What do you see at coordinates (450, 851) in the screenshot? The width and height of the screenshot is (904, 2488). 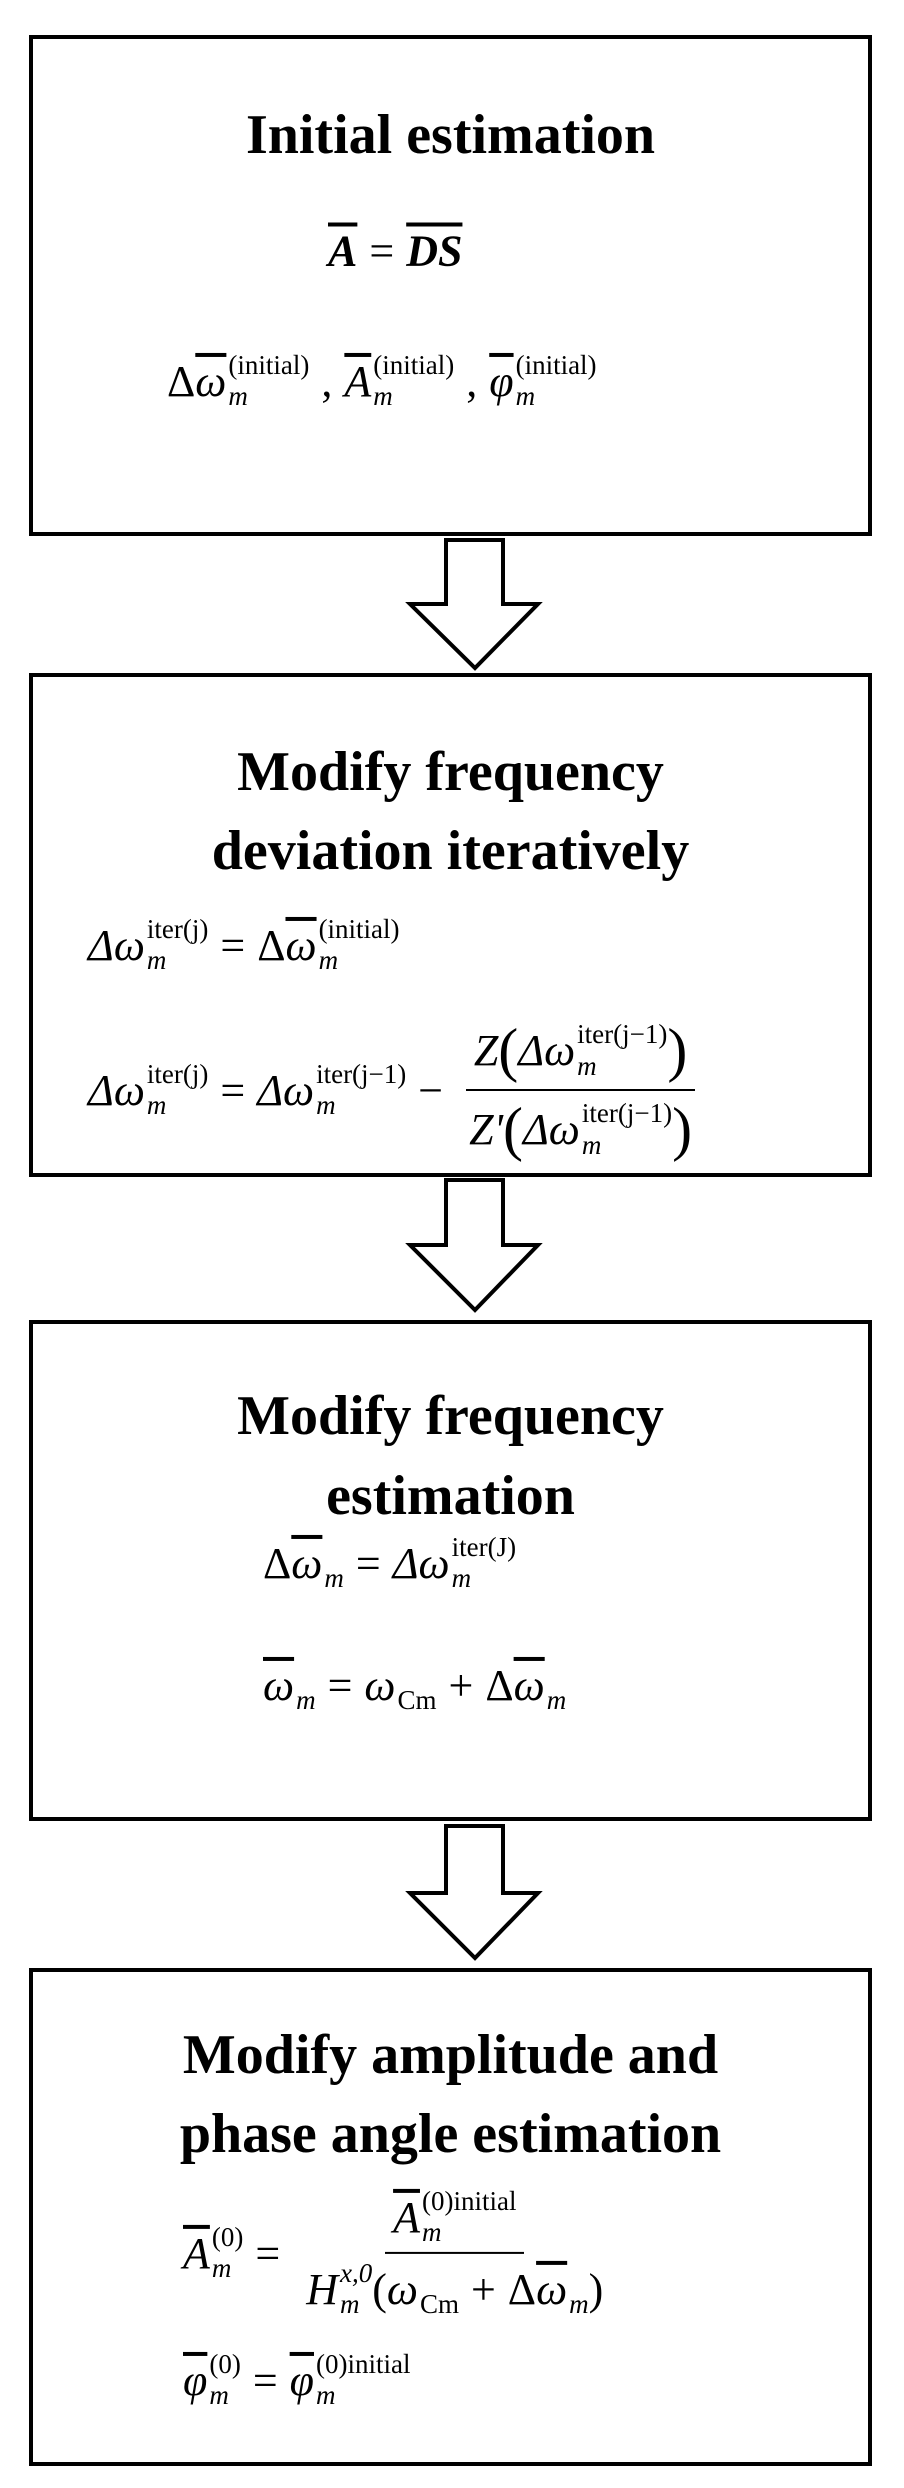 I see `box-title: deviation iteratively` at bounding box center [450, 851].